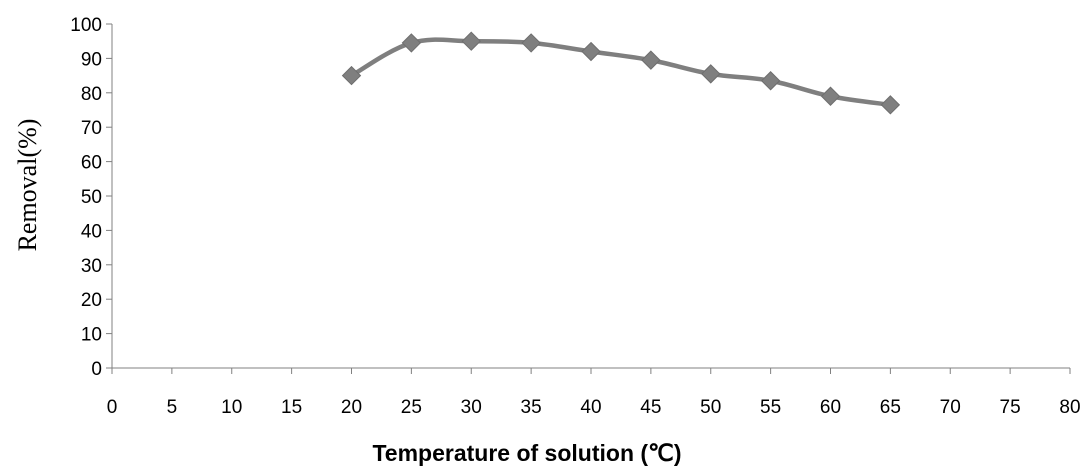  Describe the element at coordinates (91, 231) in the screenshot. I see `y-tick-label: 40` at that location.